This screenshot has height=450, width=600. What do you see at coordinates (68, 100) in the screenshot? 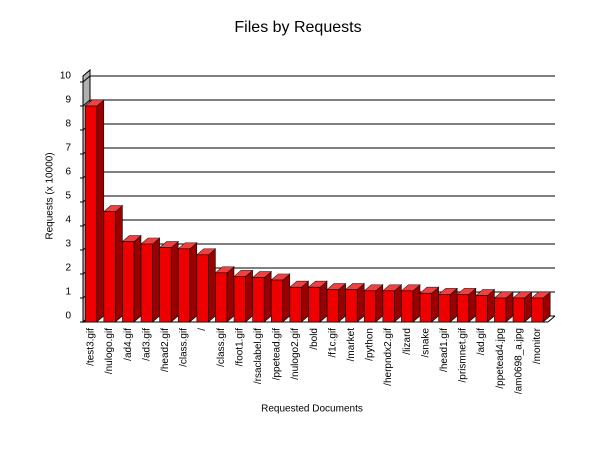
I see `y-tick-label: 9` at bounding box center [68, 100].